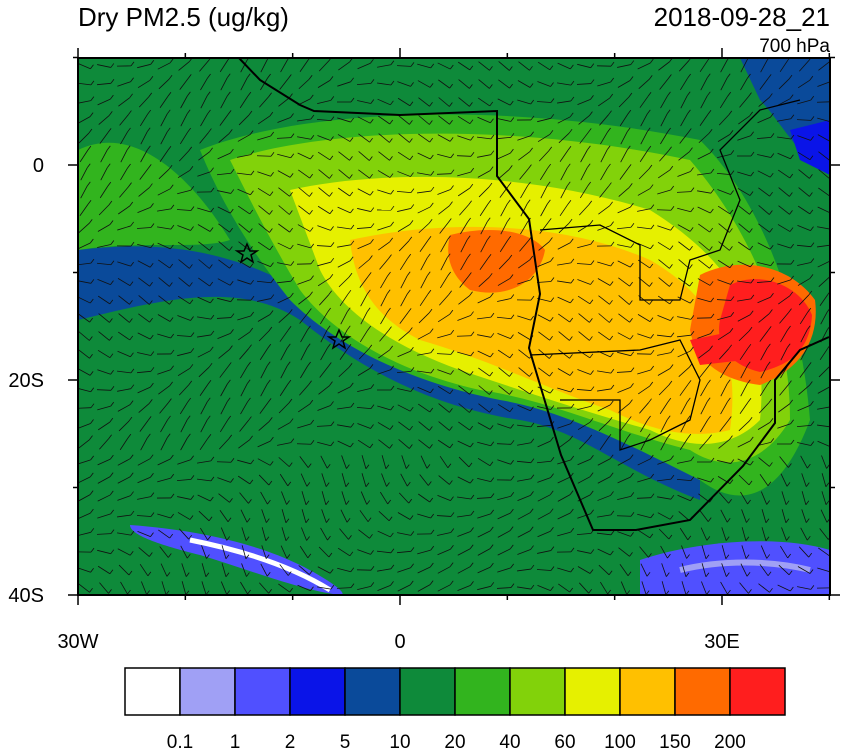 Image resolution: width=850 pixels, height=750 pixels. What do you see at coordinates (745, 566) in the screenshot?
I see `field-lightblue-se` at bounding box center [745, 566].